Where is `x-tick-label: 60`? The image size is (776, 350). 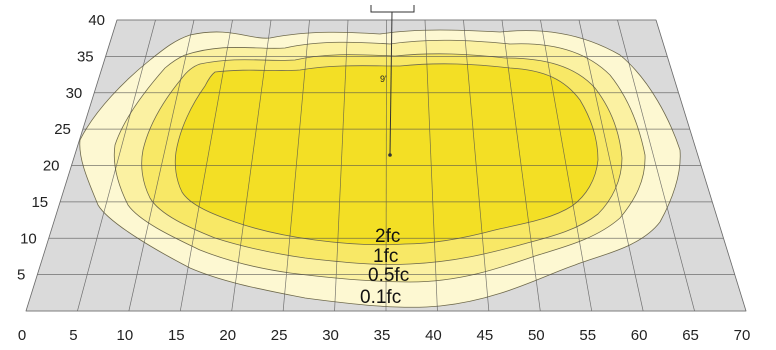 x-tick-label: 60 is located at coordinates (639, 335).